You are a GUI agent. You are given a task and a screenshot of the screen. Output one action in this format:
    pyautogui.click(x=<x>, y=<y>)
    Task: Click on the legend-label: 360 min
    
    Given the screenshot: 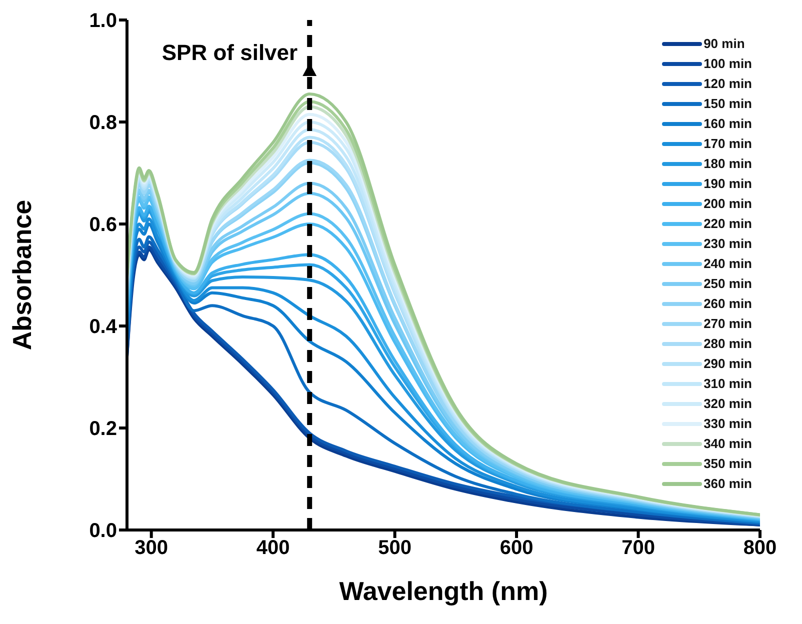 What is the action you would take?
    pyautogui.click(x=728, y=484)
    